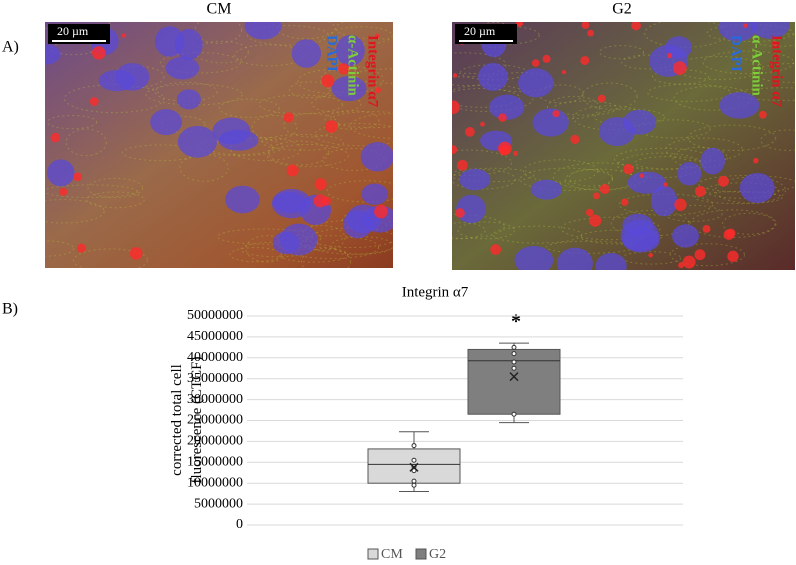 The image size is (796, 565). What do you see at coordinates (218, 503) in the screenshot?
I see `y-tick-label: 5000000` at bounding box center [218, 503].